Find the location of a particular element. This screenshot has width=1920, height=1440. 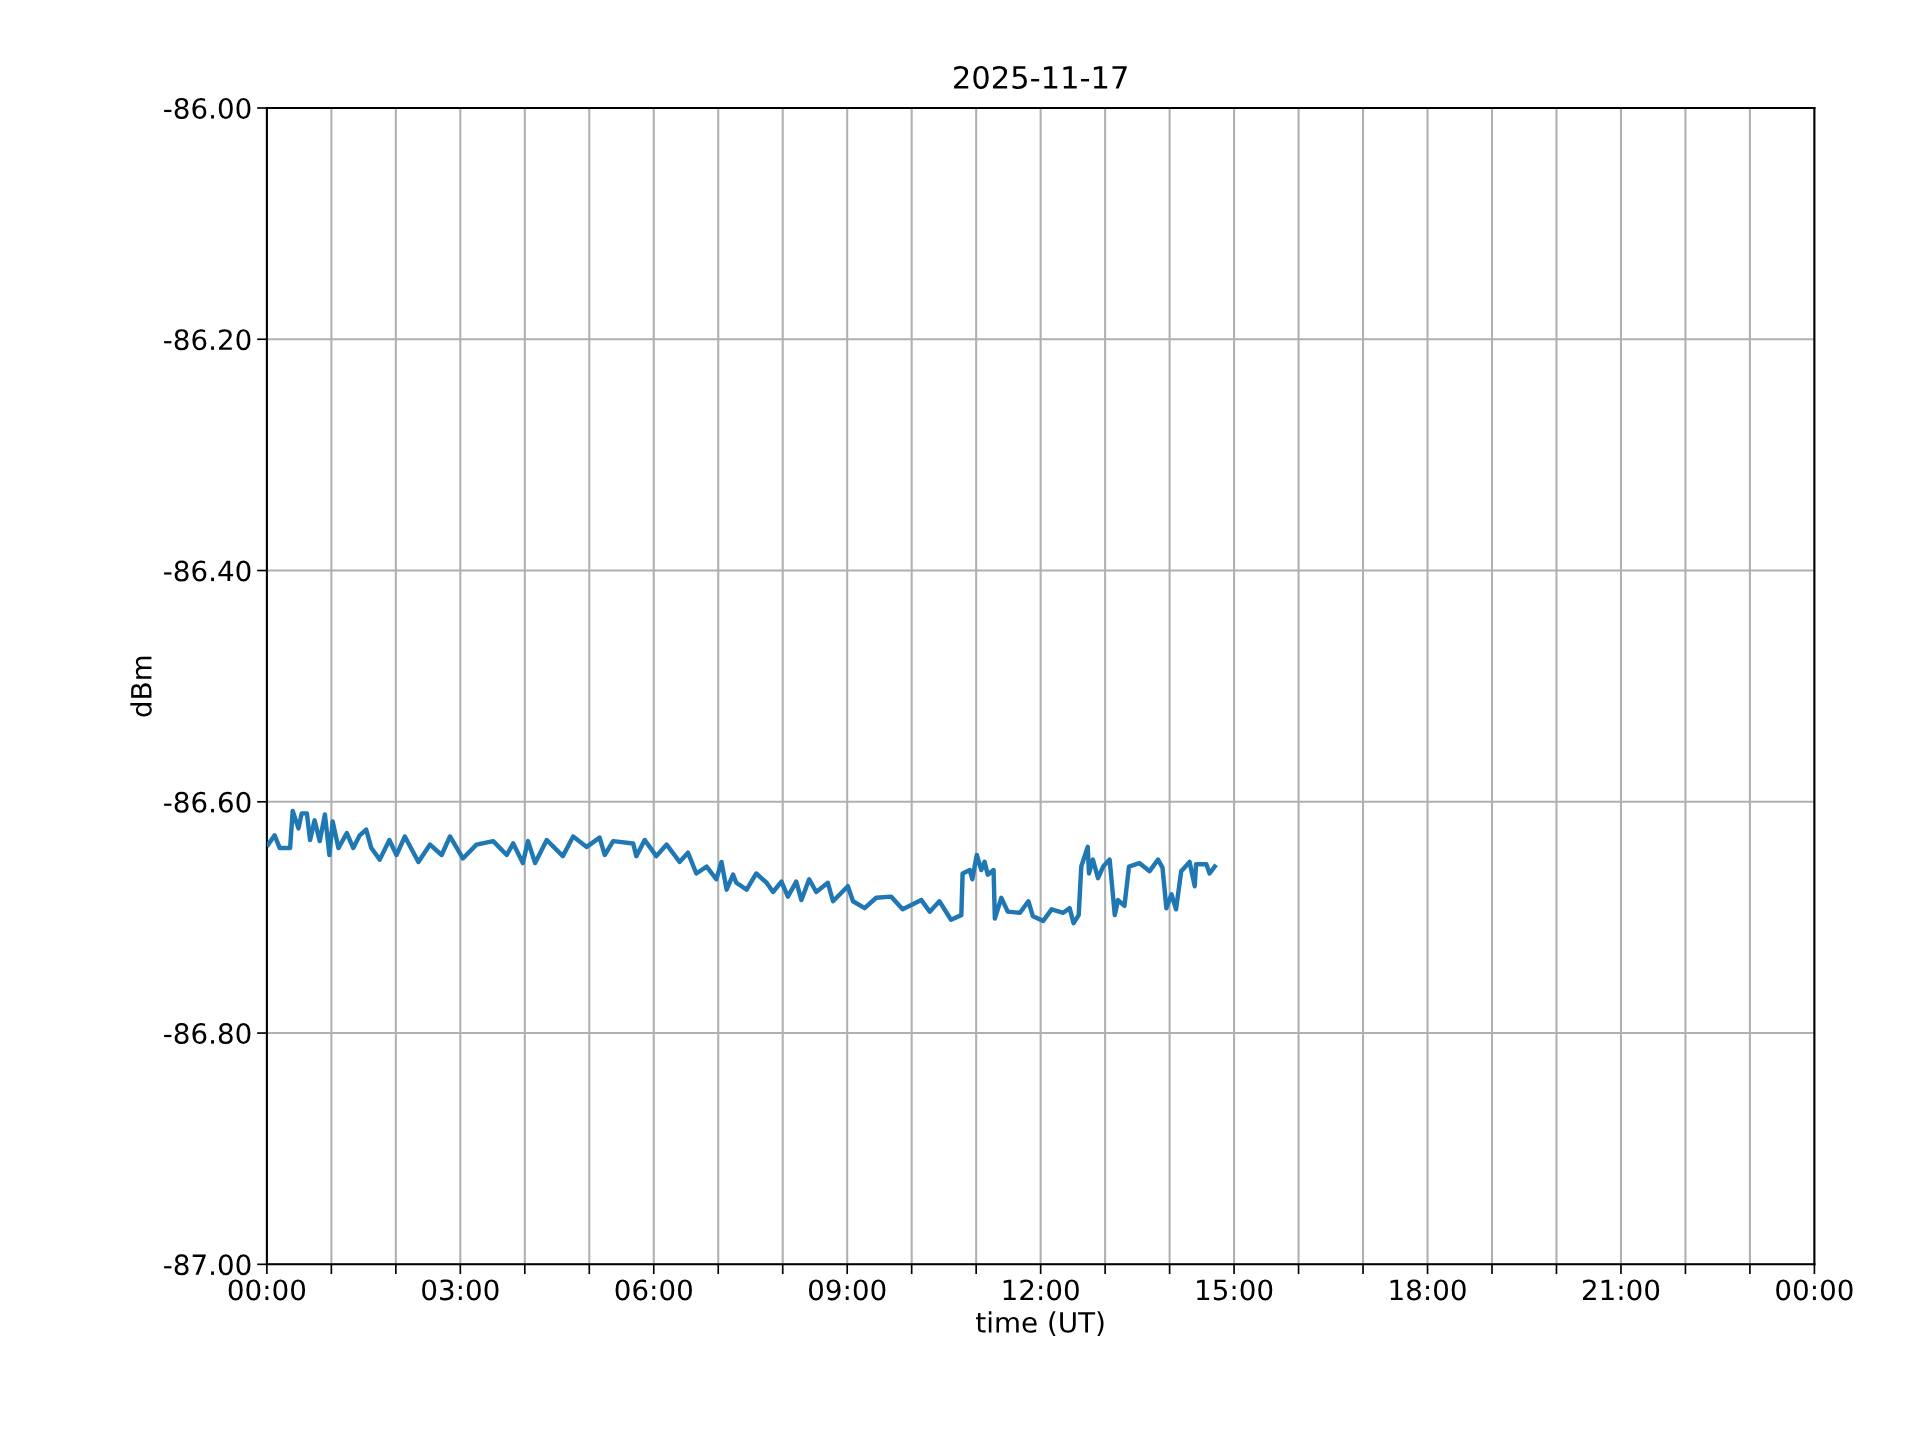

x-tick-label: 15:00 is located at coordinates (1235, 1290).